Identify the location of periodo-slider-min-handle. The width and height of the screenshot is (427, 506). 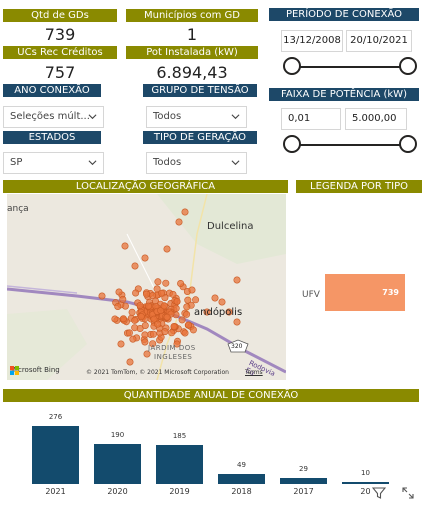
(292, 66).